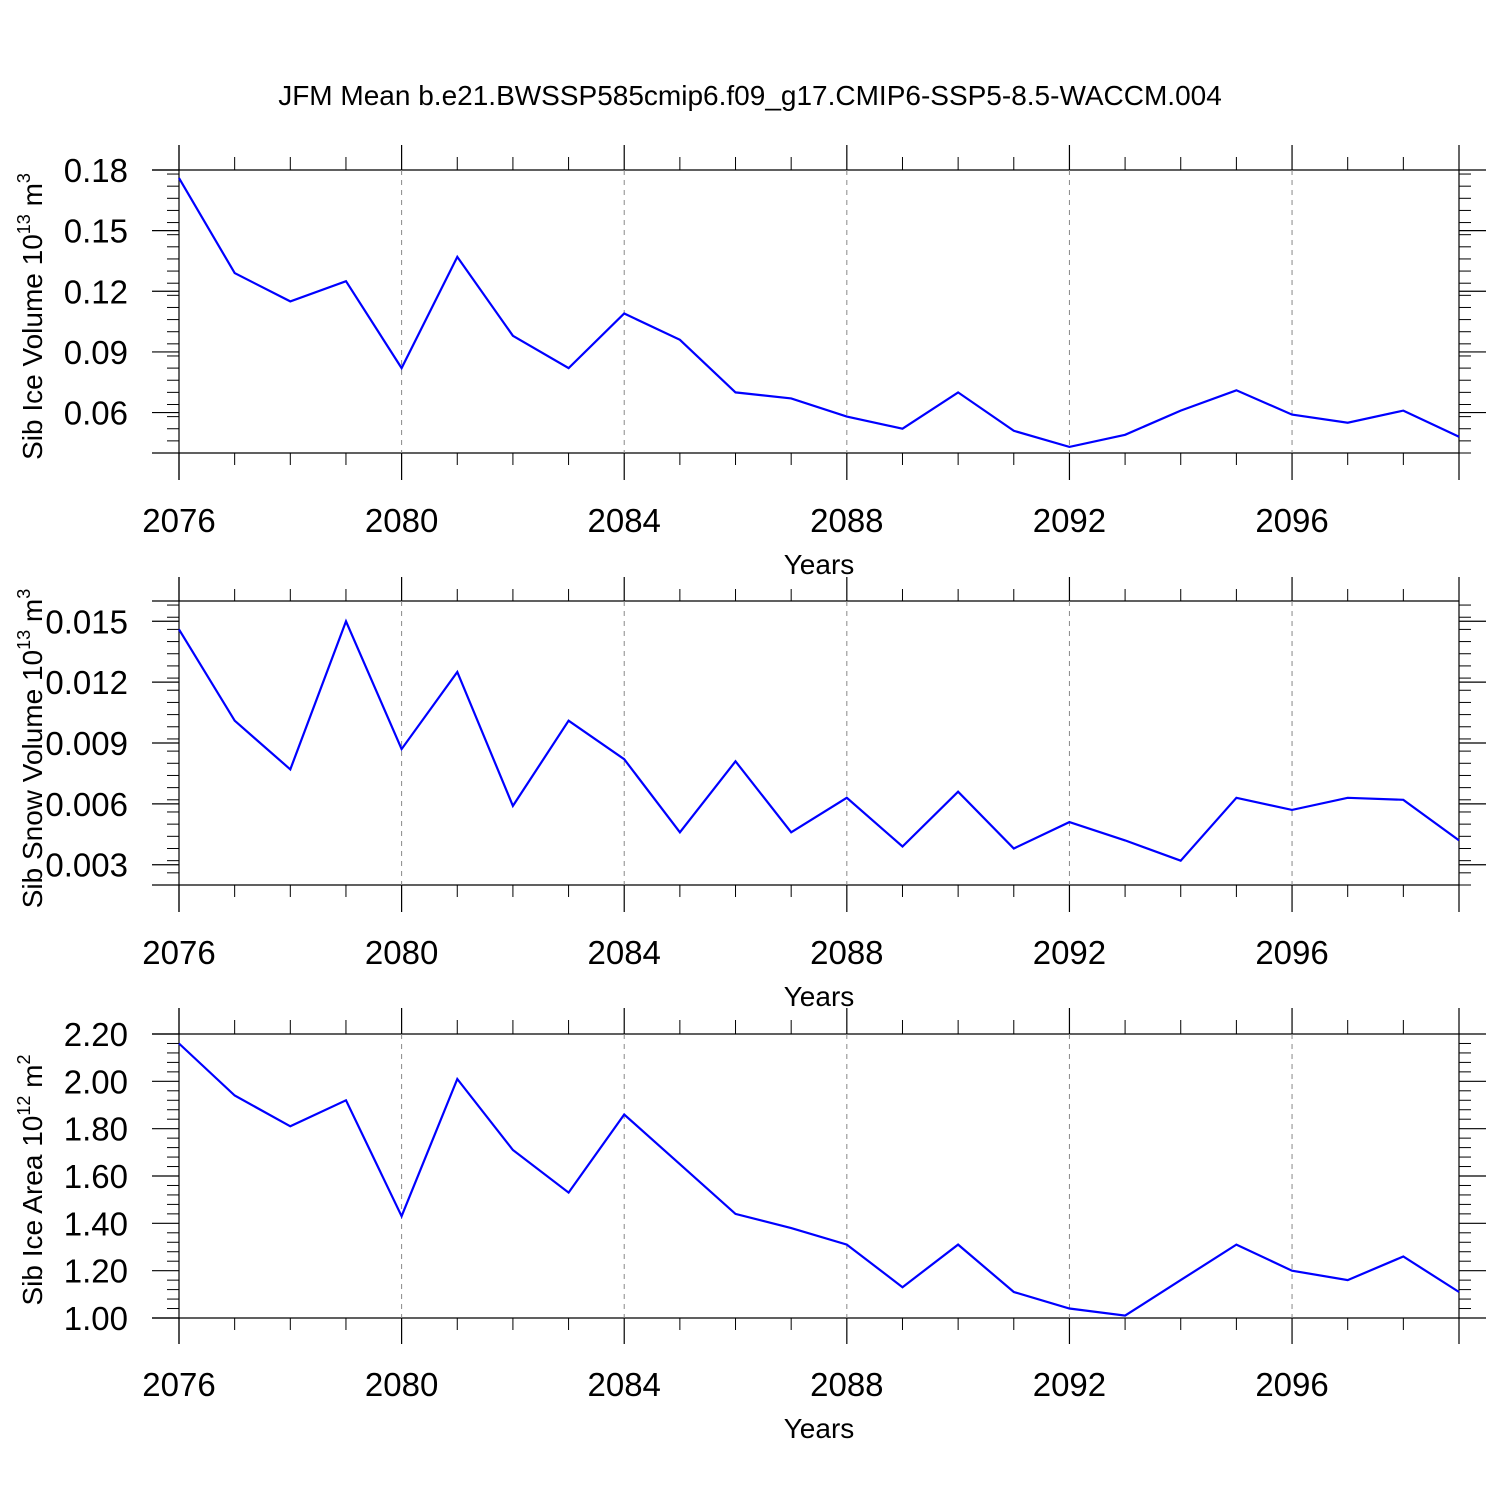  What do you see at coordinates (96, 413) in the screenshot?
I see `y-tick-label: 0.06` at bounding box center [96, 413].